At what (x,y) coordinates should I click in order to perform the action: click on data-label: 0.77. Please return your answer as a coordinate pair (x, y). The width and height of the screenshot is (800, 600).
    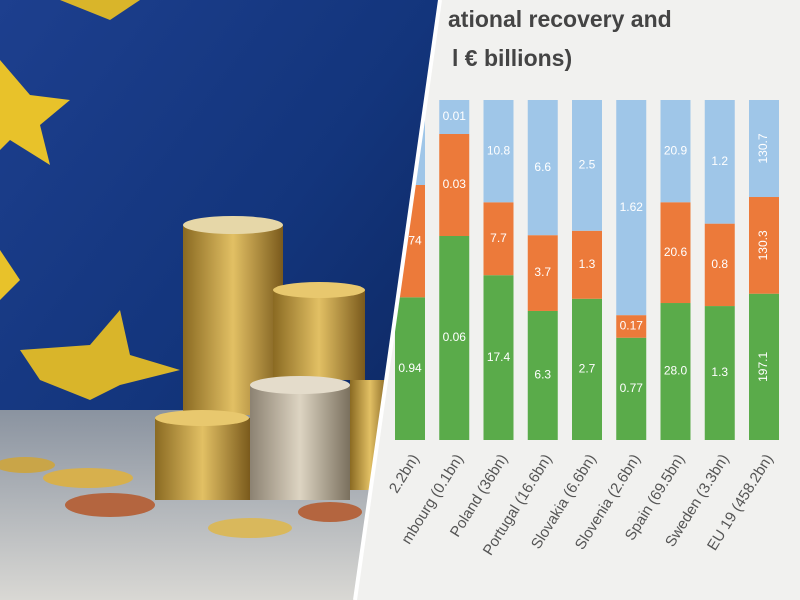
    Looking at the image, I should click on (632, 388).